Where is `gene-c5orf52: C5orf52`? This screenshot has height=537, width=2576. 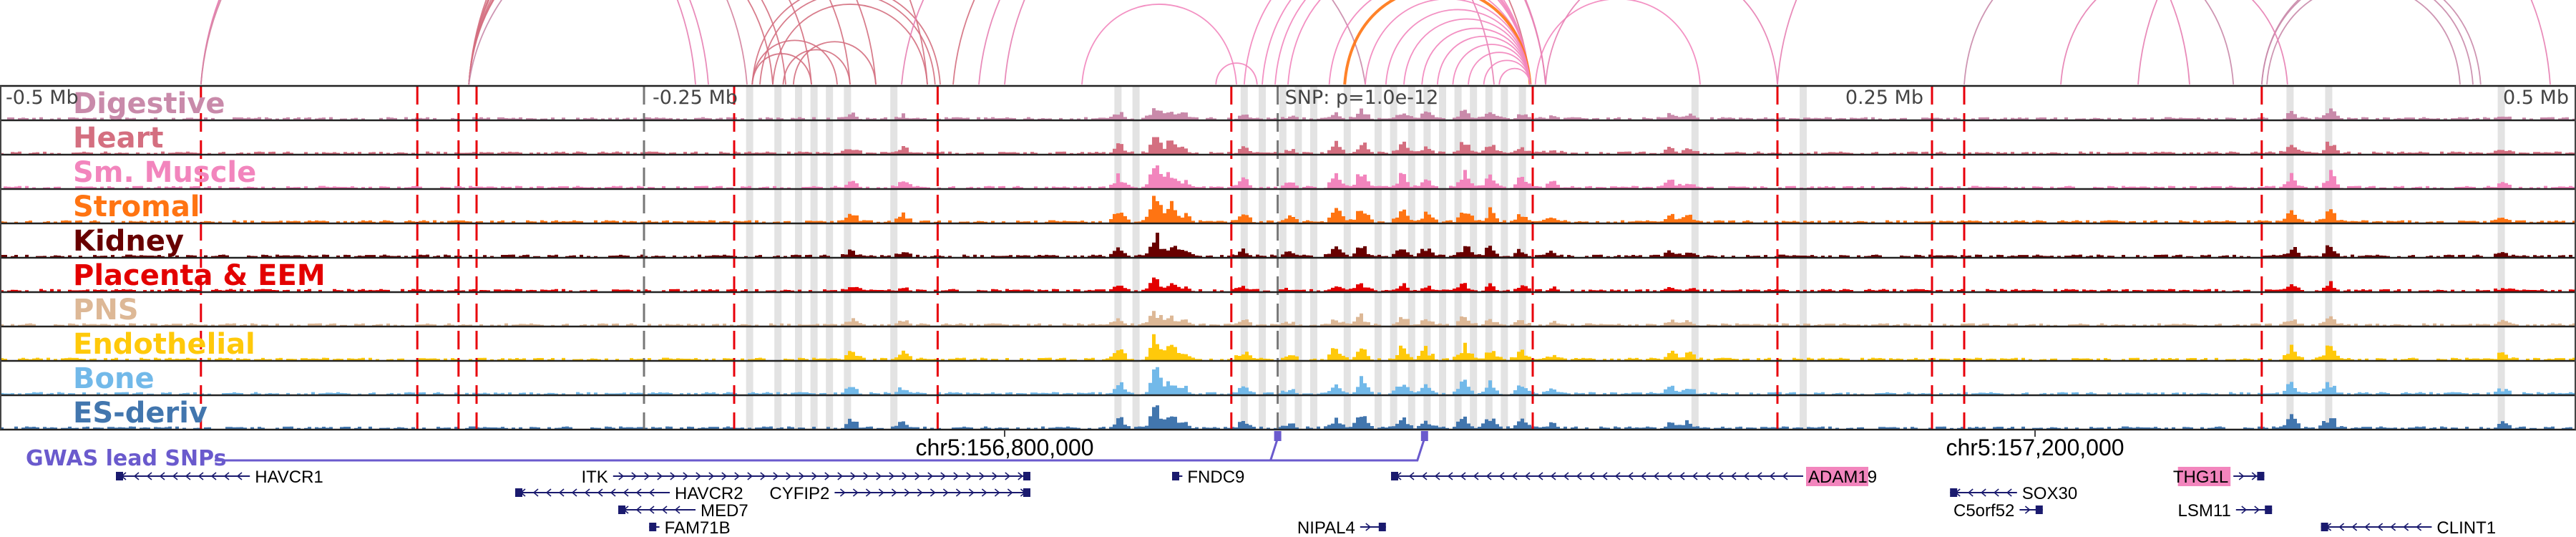 gene-c5orf52: C5orf52 is located at coordinates (1998, 511).